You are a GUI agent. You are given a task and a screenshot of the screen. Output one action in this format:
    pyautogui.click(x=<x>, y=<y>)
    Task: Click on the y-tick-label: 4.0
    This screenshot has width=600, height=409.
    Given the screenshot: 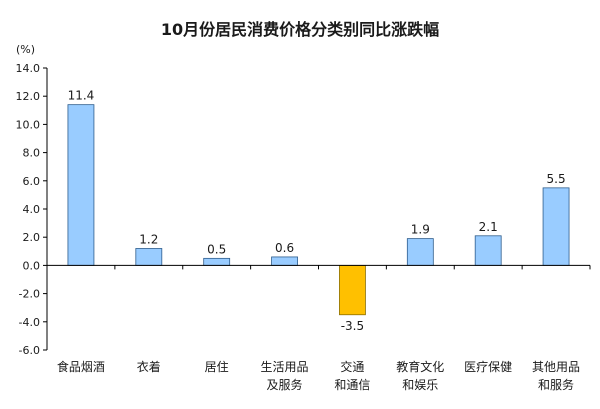 What is the action you would take?
    pyautogui.click(x=32, y=209)
    